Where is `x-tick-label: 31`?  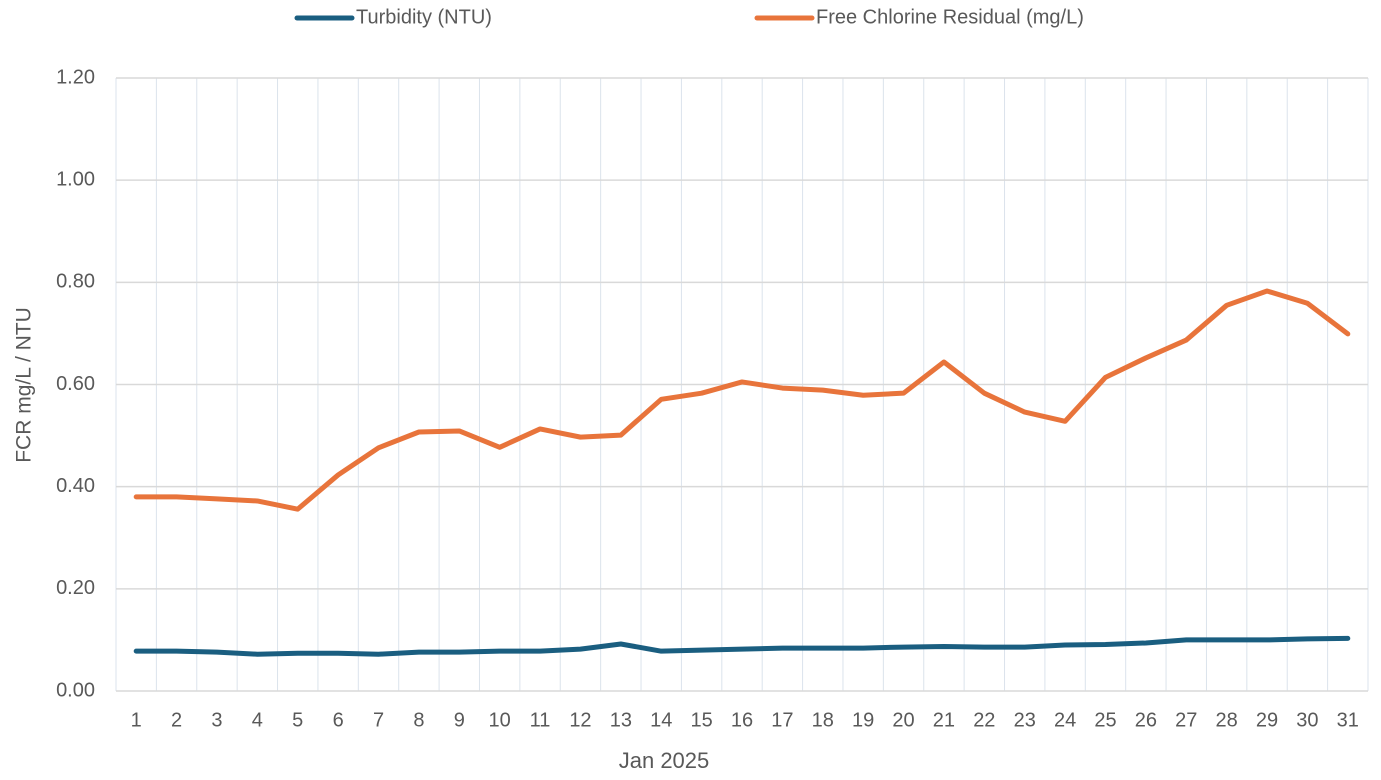 x-tick-label: 31 is located at coordinates (1348, 720).